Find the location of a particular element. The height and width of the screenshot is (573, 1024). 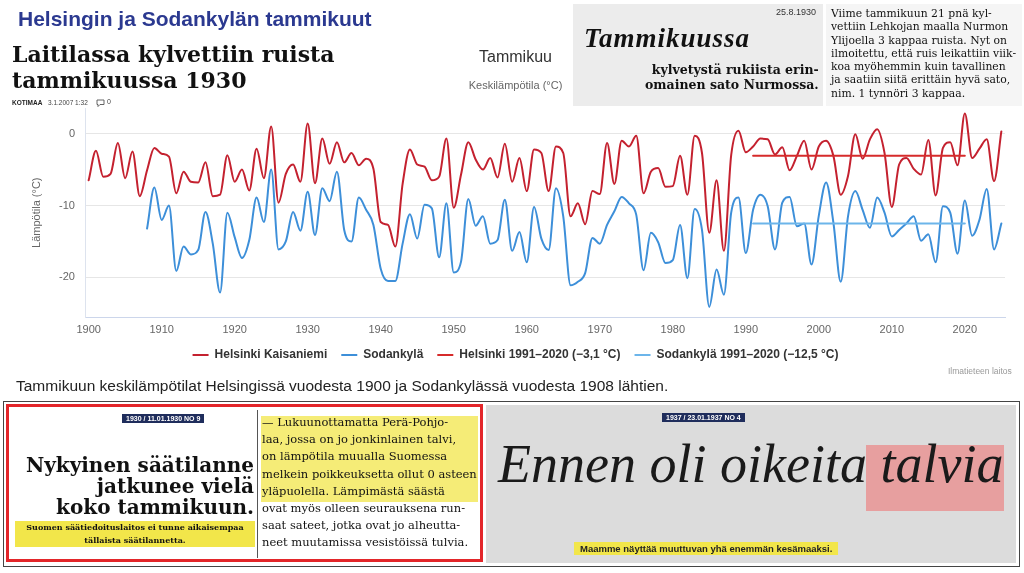

text: Maamme näyttää muuttuvan yhä enemmän kesämaaksi. is located at coordinates (706, 548).